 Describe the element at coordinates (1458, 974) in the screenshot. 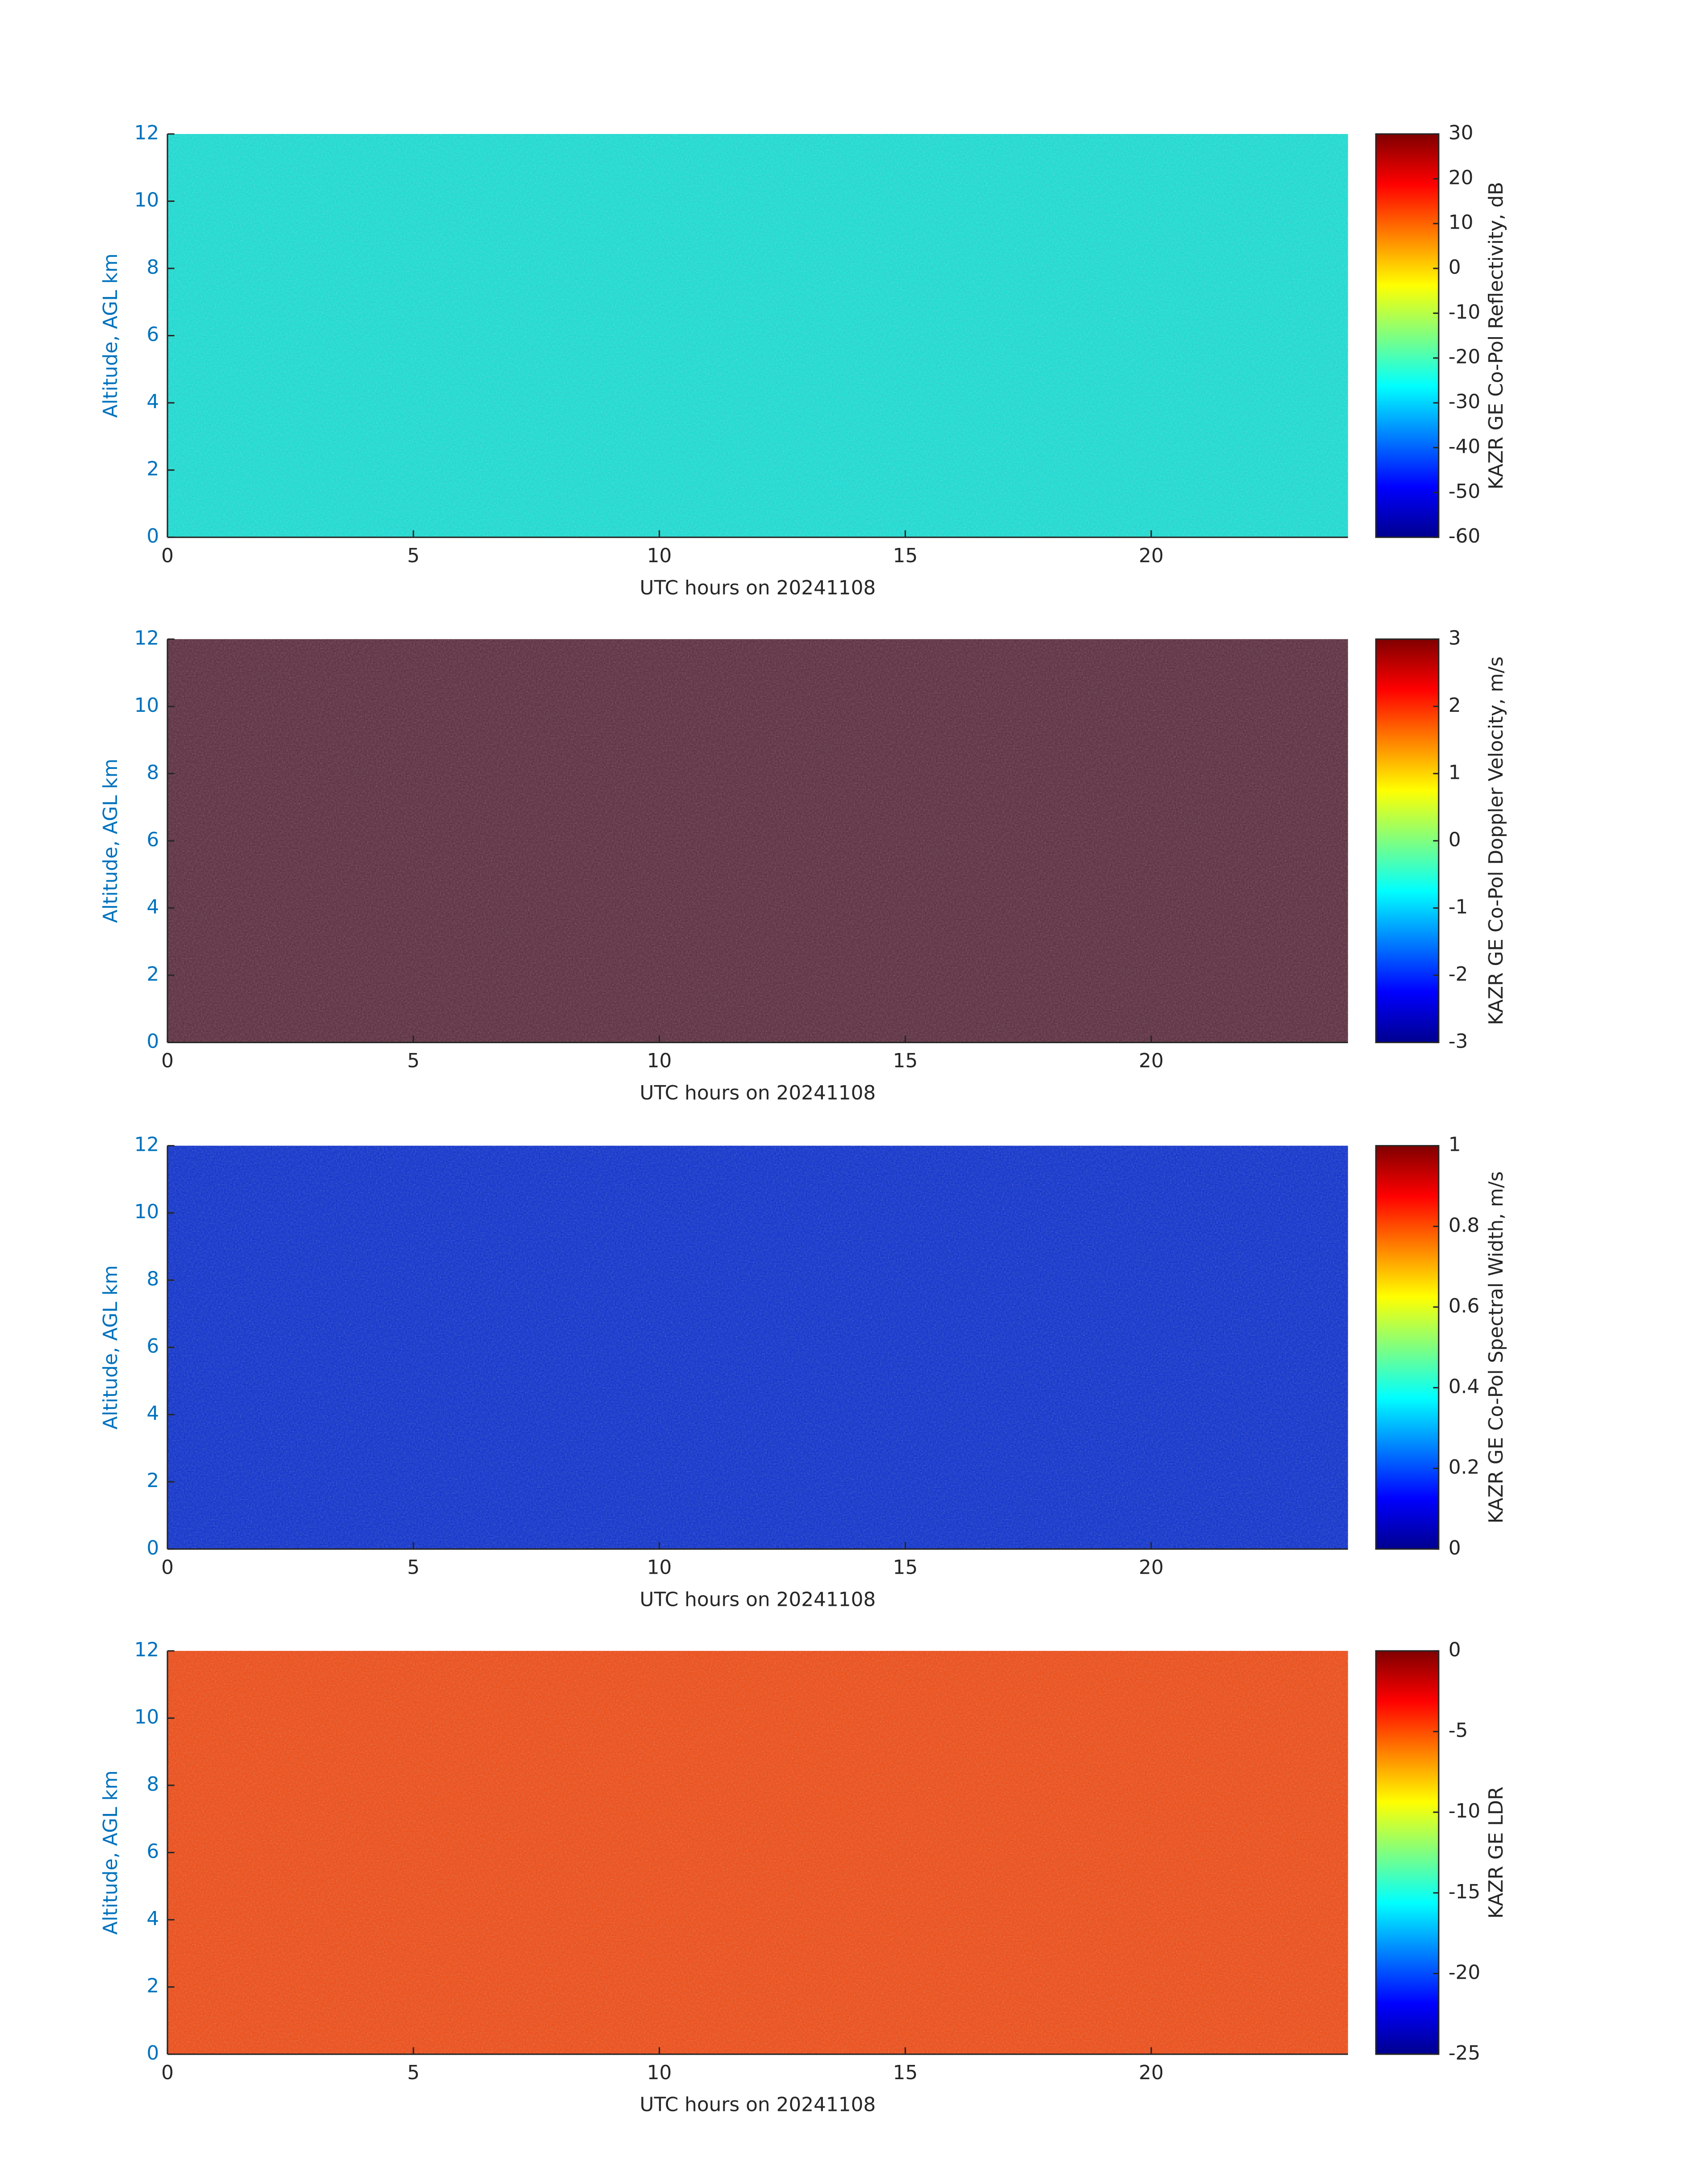

I see `colorbar-tick-label: -2` at that location.